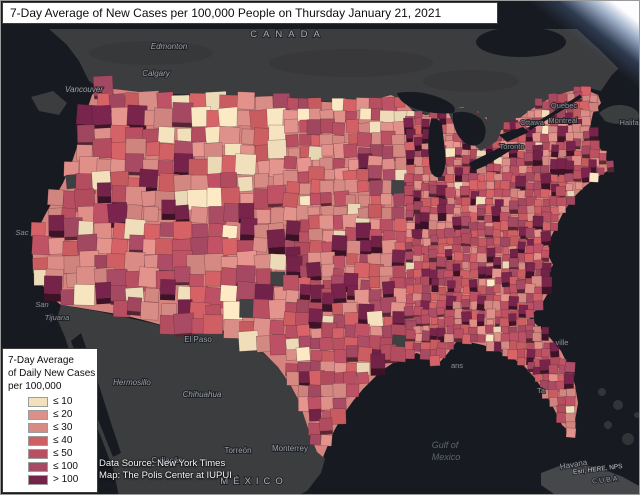 The image size is (640, 495). I want to click on map-label: Ottawa, so click(532, 122).